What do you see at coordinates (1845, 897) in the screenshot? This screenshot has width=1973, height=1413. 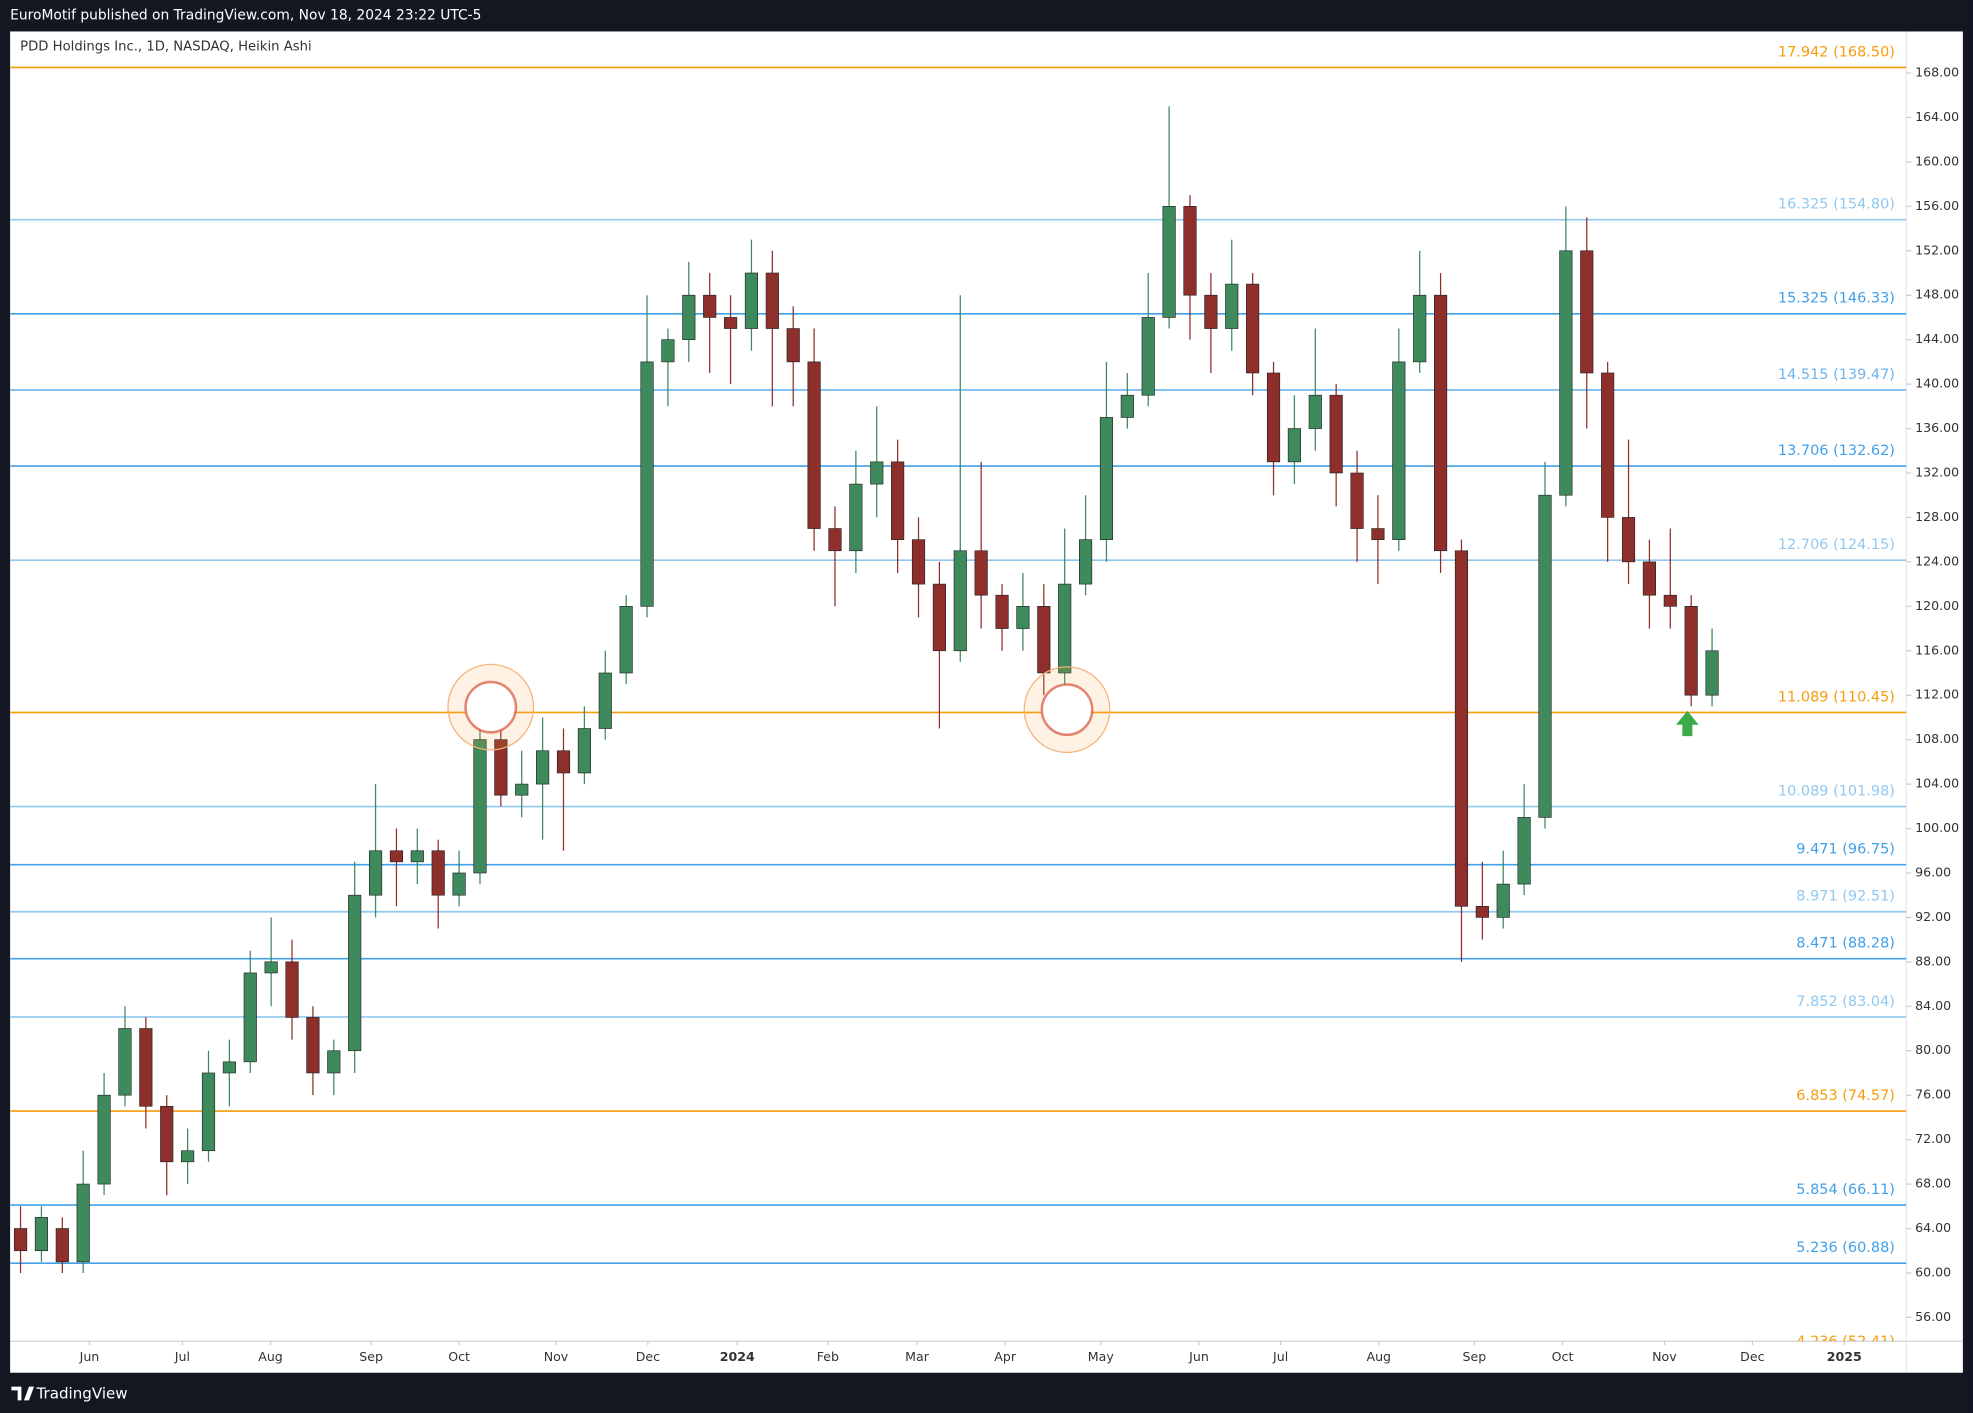 I see `level-label: 8.971 (92.51)` at bounding box center [1845, 897].